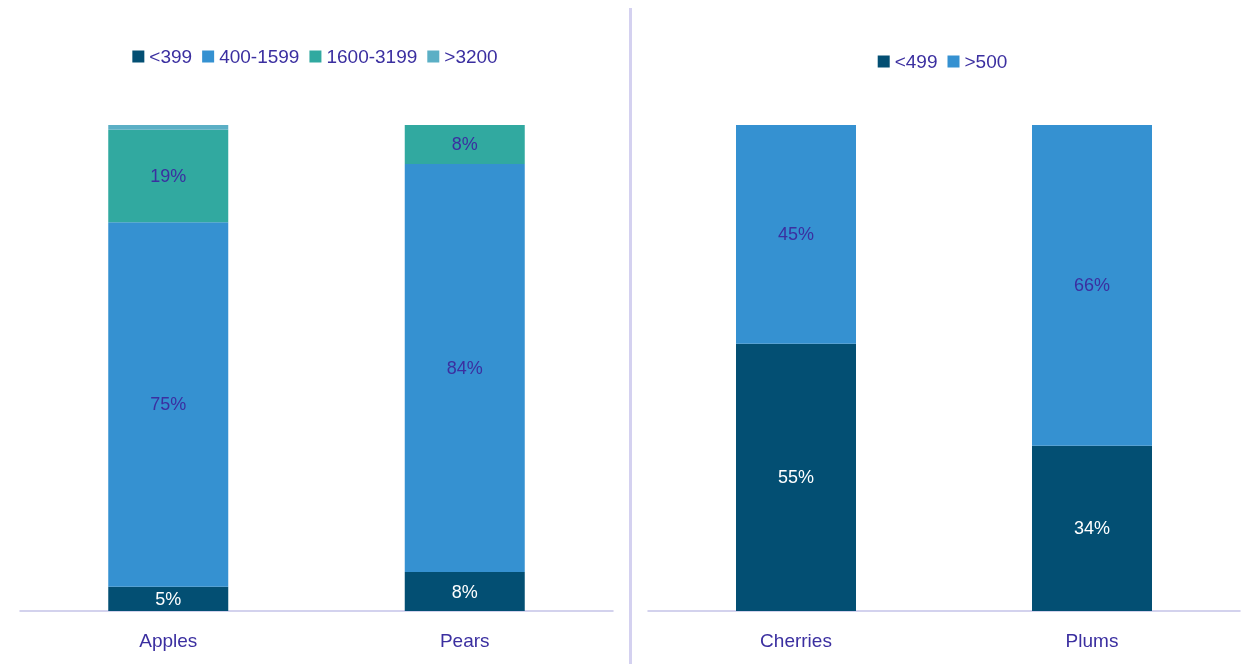 The height and width of the screenshot is (664, 1253). I want to click on data-label: 75%, so click(168, 404).